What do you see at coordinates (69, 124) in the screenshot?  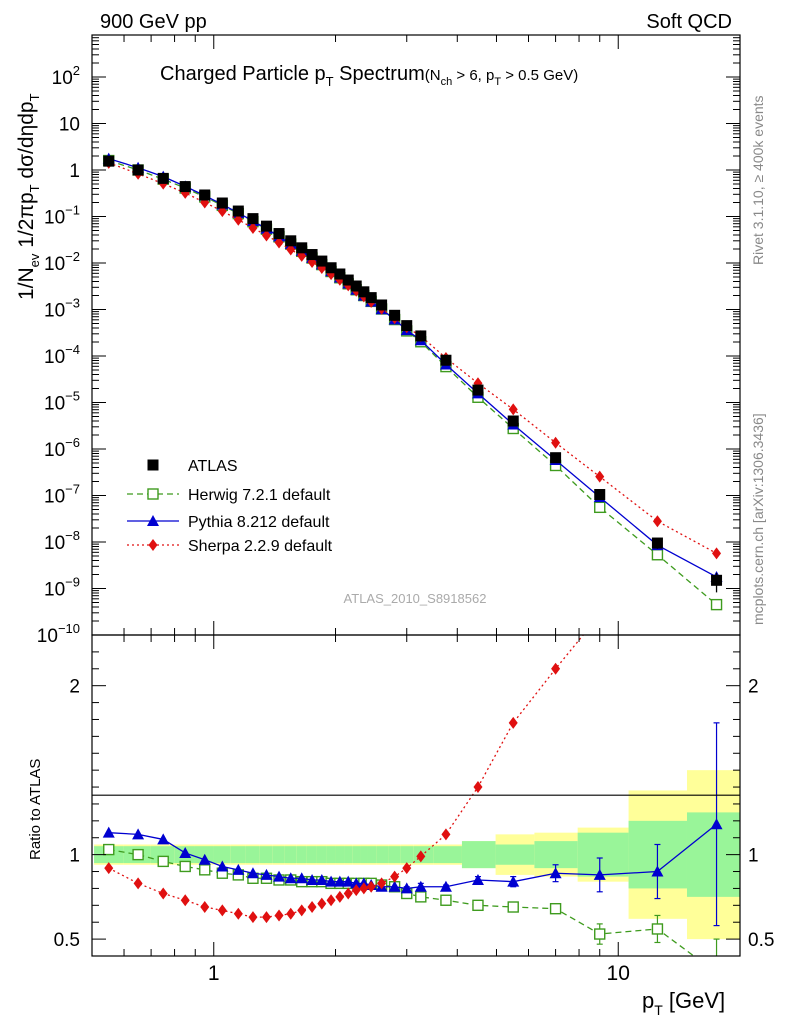 I see `y-tick-label: 10` at bounding box center [69, 124].